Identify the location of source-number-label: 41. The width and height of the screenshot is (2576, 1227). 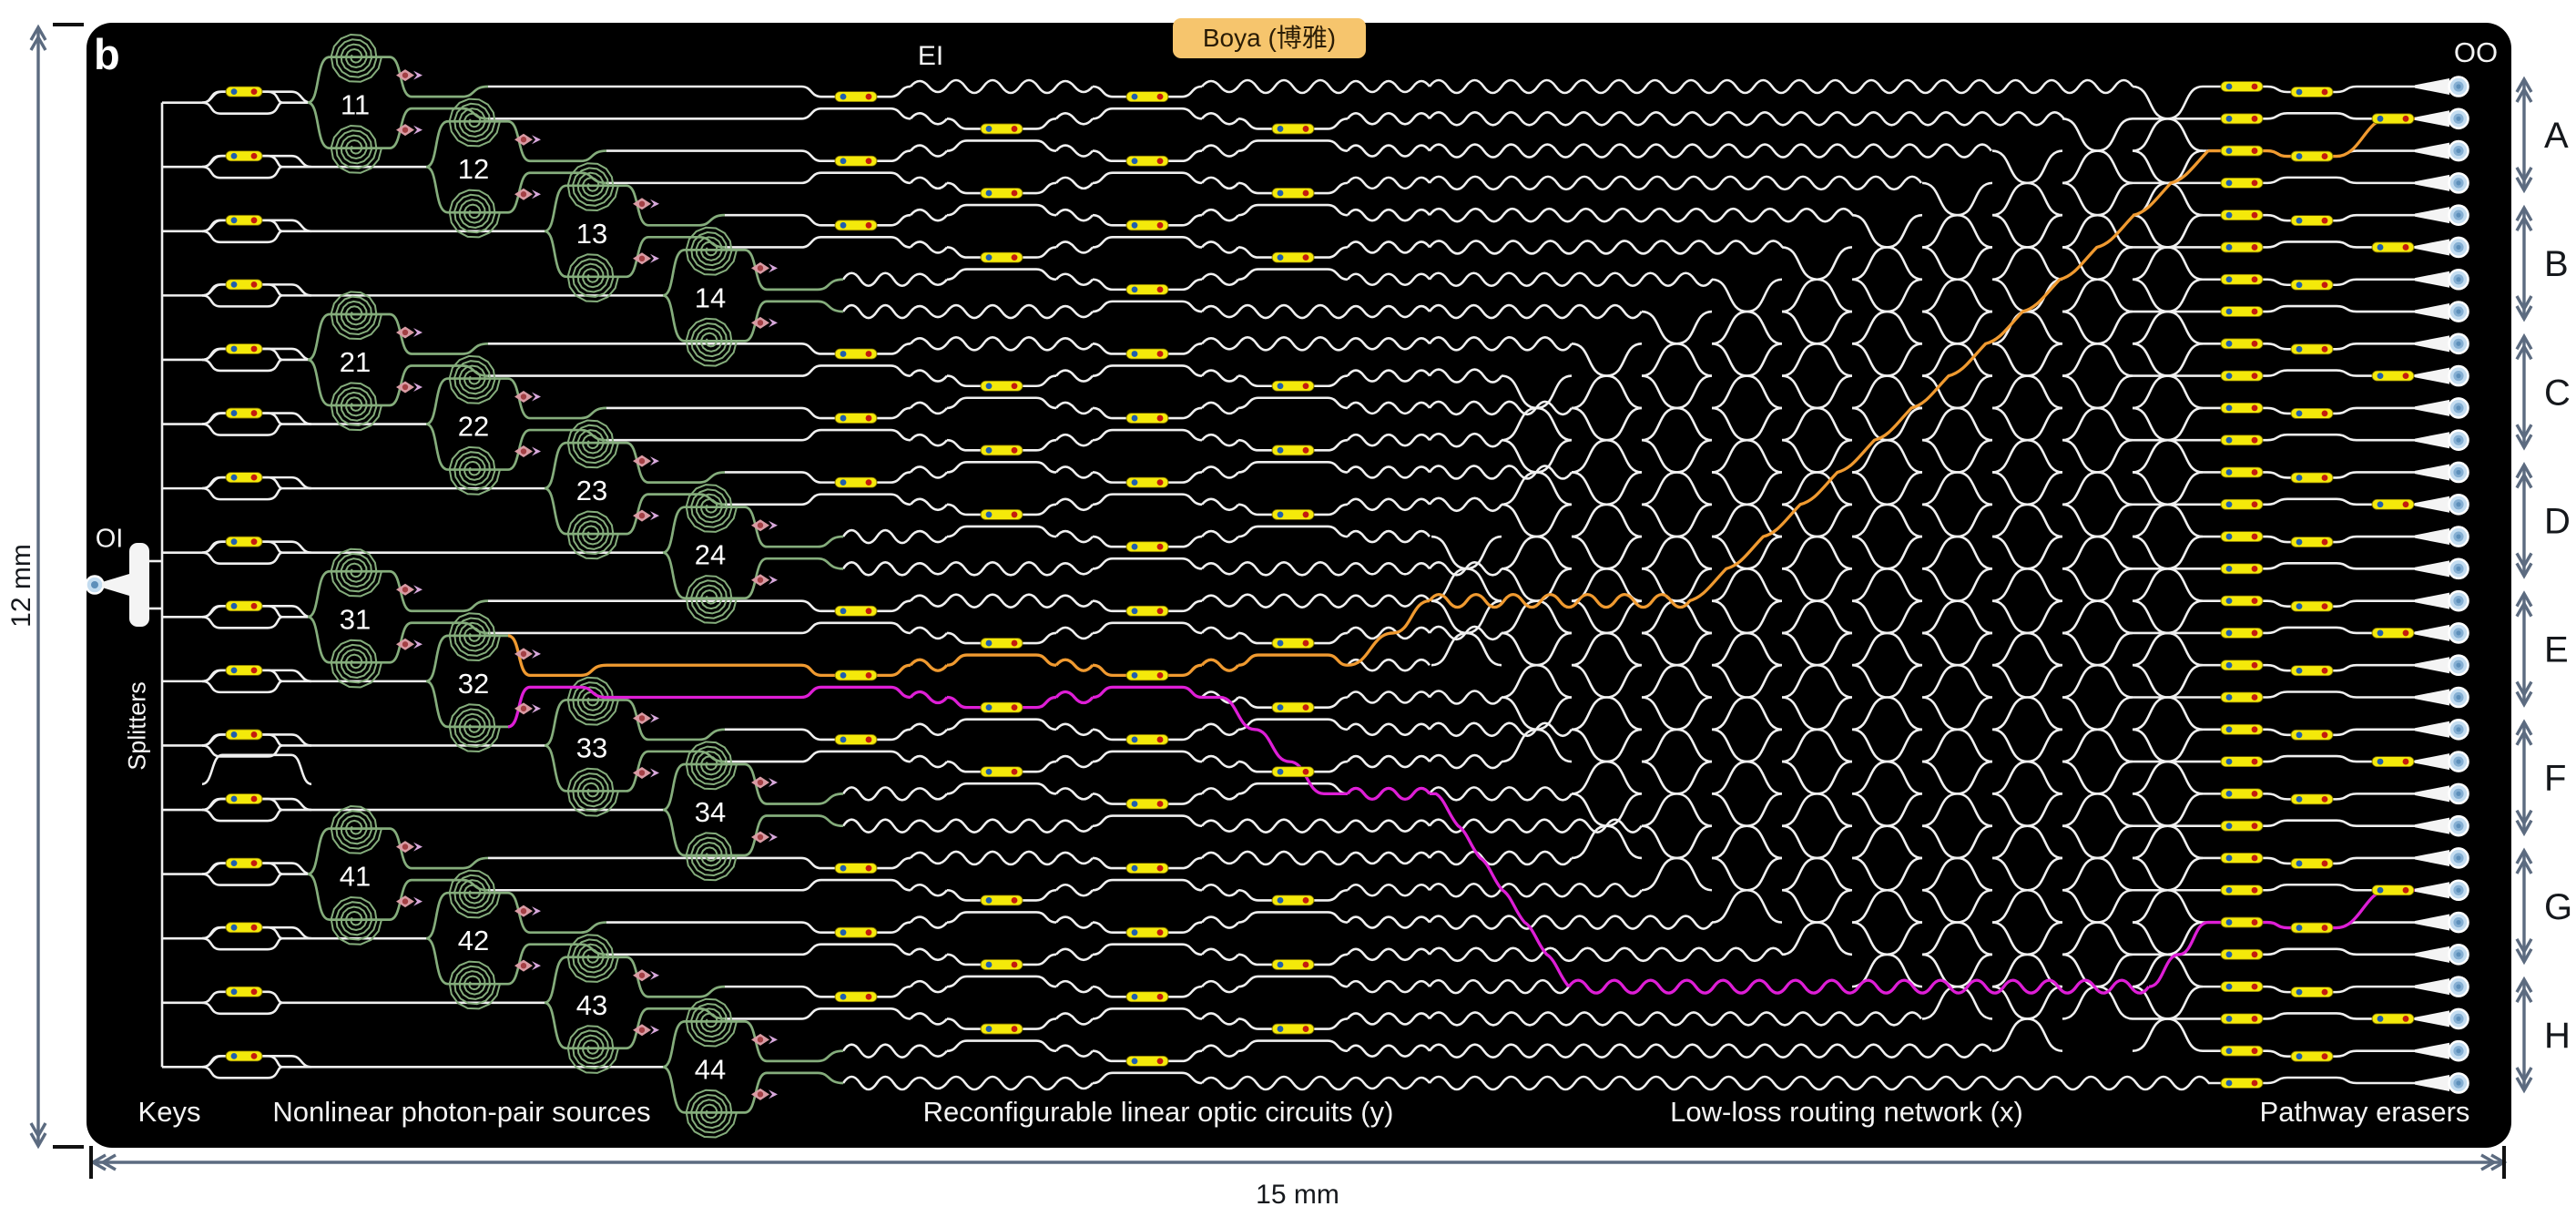
(355, 877).